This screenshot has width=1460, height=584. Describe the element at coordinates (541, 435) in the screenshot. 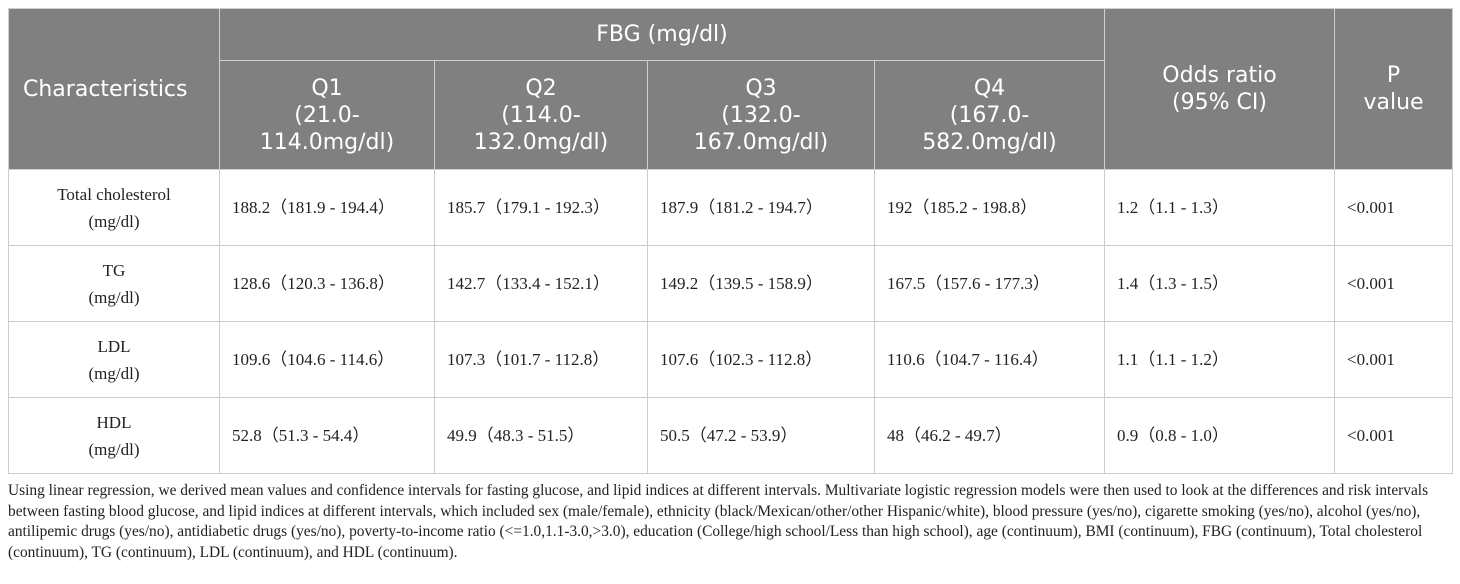

I see `cell-q2: 49.9（48.3 - 51.5）` at that location.